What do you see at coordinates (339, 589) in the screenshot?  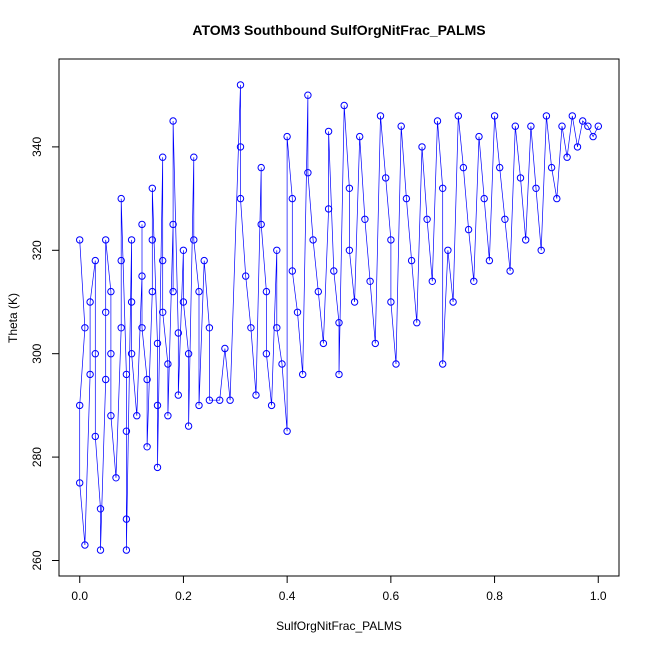 I see `x-axis: 0.0 0.2 0.4 0.6 0.8 1.0` at bounding box center [339, 589].